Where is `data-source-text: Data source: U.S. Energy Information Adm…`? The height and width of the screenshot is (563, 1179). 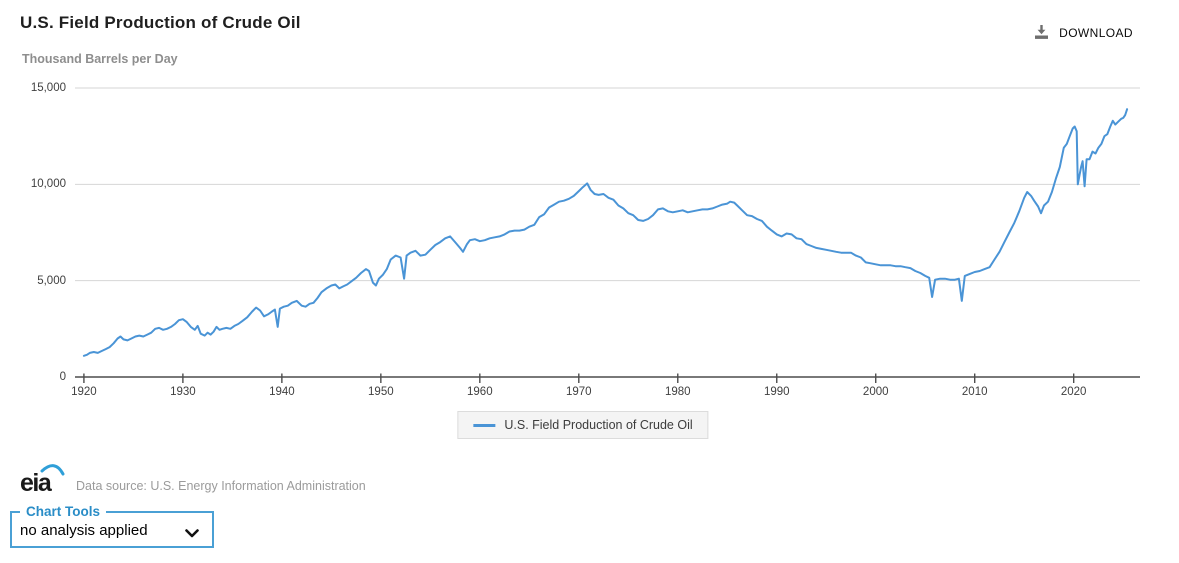
data-source-text: Data source: U.S. Energy Information Adm… is located at coordinates (221, 486).